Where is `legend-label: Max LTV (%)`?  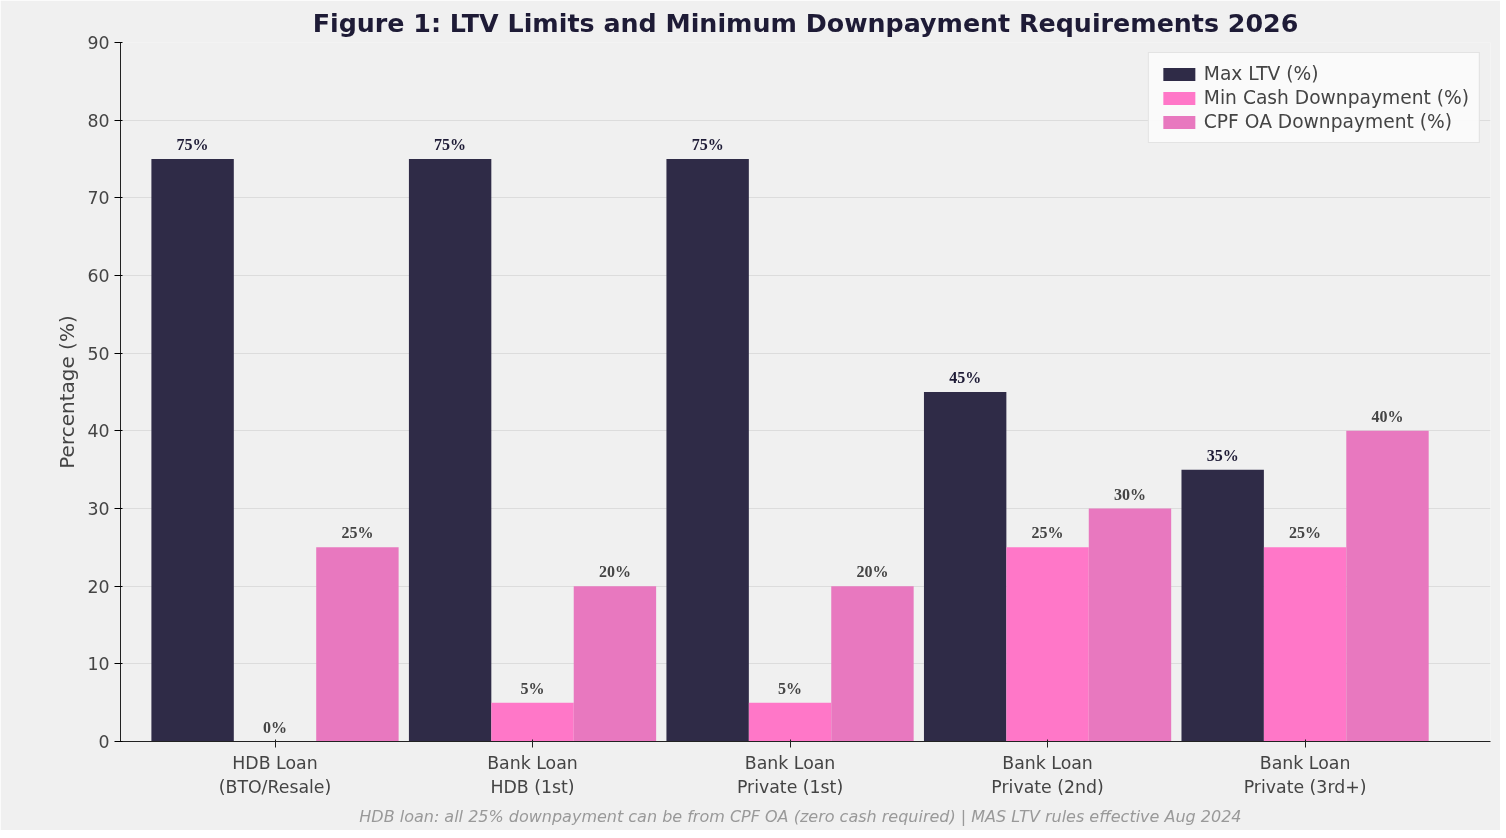 legend-label: Max LTV (%) is located at coordinates (1261, 73).